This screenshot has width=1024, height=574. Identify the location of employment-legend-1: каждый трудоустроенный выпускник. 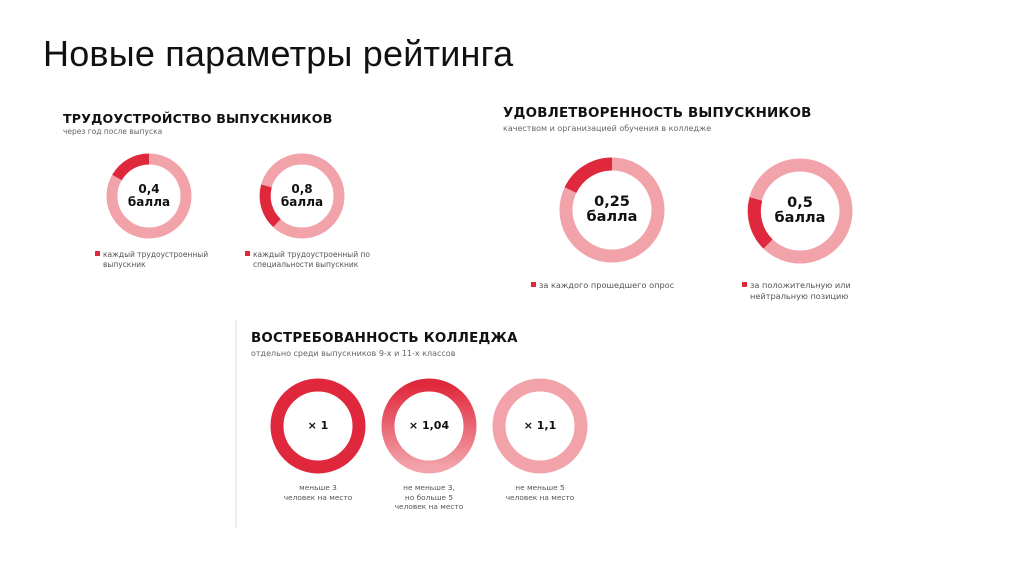
(151, 260).